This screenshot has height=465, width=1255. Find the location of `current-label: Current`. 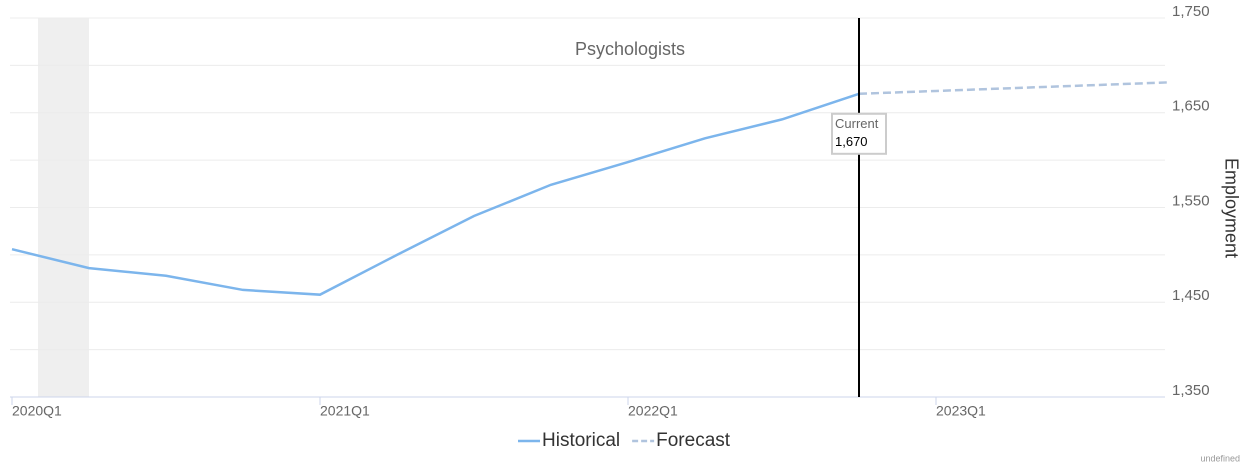

current-label: Current is located at coordinates (857, 123).